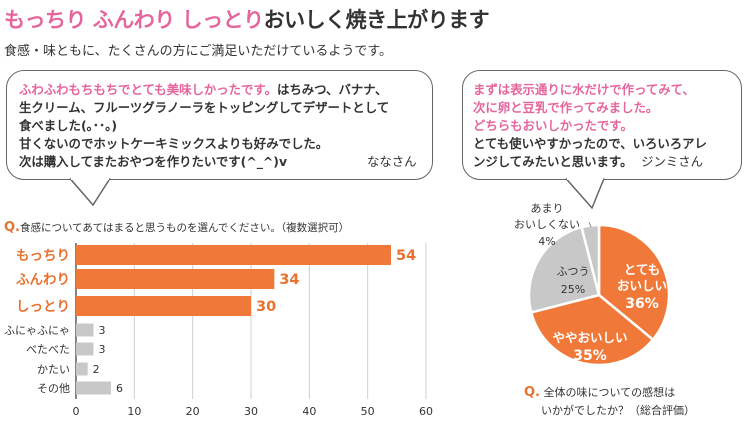 This screenshot has height=442, width=748. What do you see at coordinates (204, 107) in the screenshot?
I see `review1-line2: 生クリーム、フルーツグラノーラをトッピングしてデザートとして` at bounding box center [204, 107].